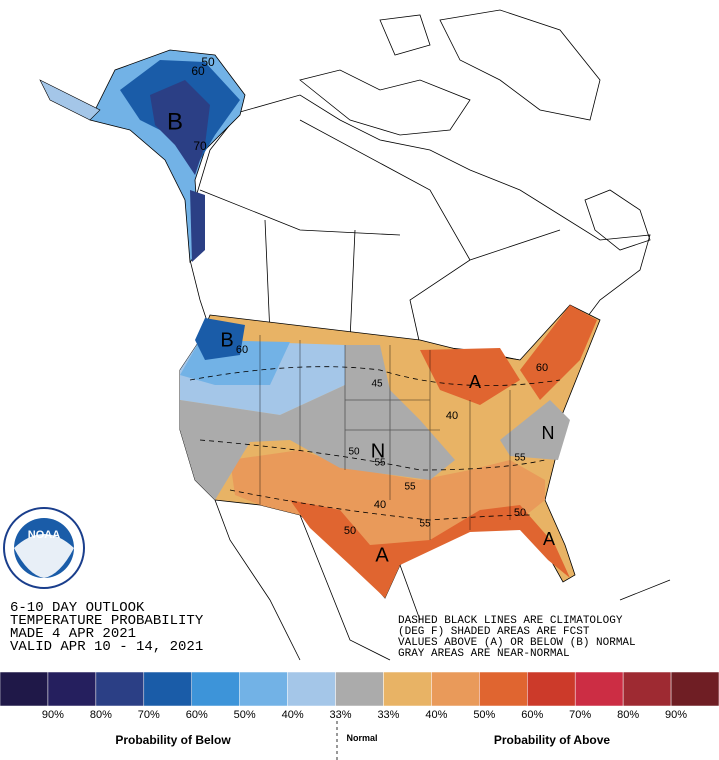 The width and height of the screenshot is (719, 760). I want to click on above-title: Probability of Above, so click(552, 740).